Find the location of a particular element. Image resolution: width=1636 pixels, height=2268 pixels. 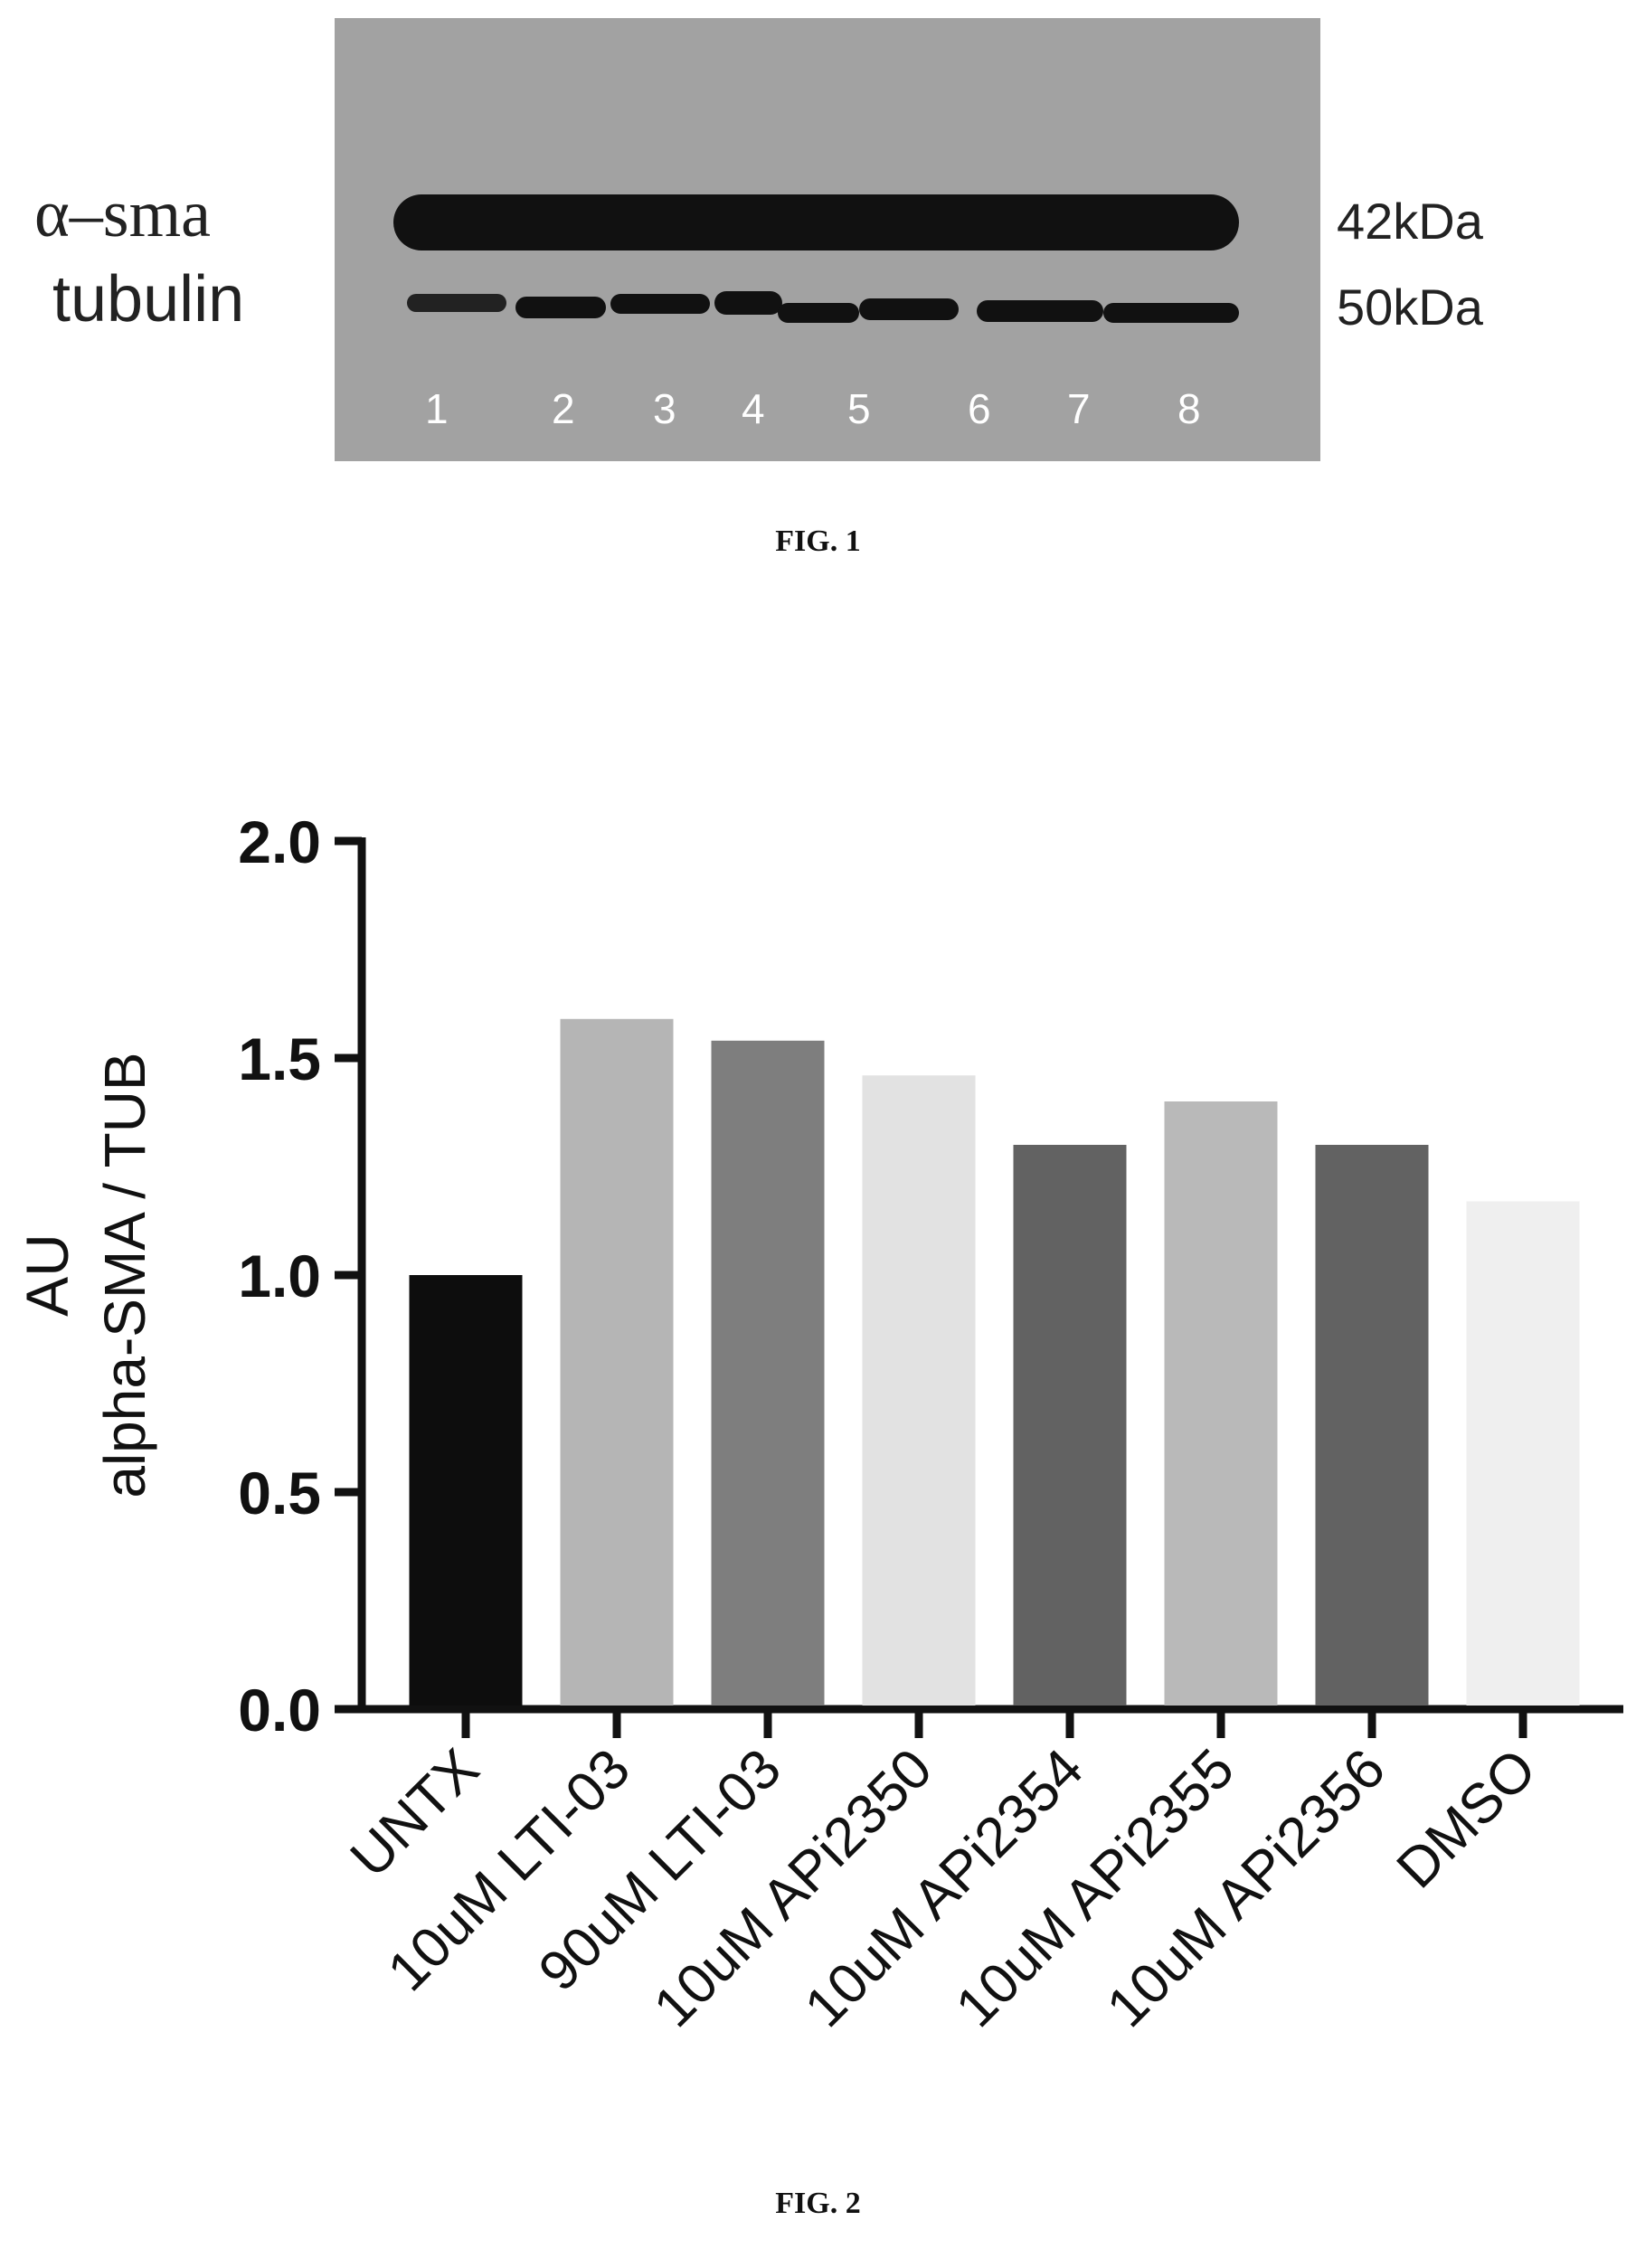

alpha-sma-row-label: α–sma is located at coordinates (123, 214).